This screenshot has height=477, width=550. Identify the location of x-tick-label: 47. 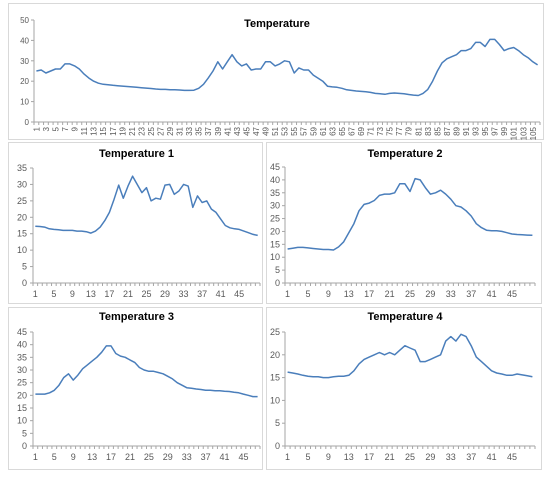
(256, 130).